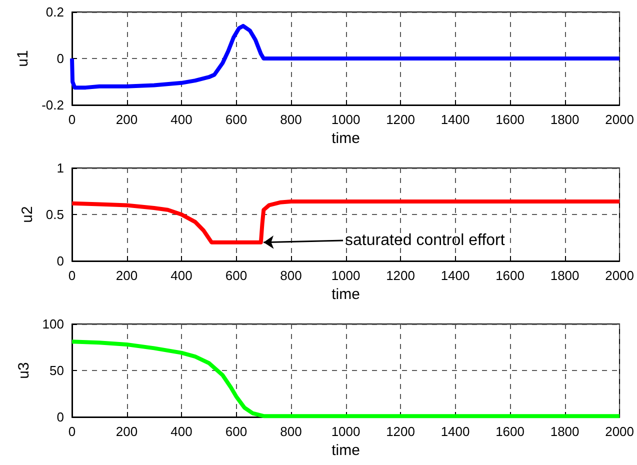 The height and width of the screenshot is (465, 637). Describe the element at coordinates (425, 240) in the screenshot. I see `annotation: saturated control effort` at that location.